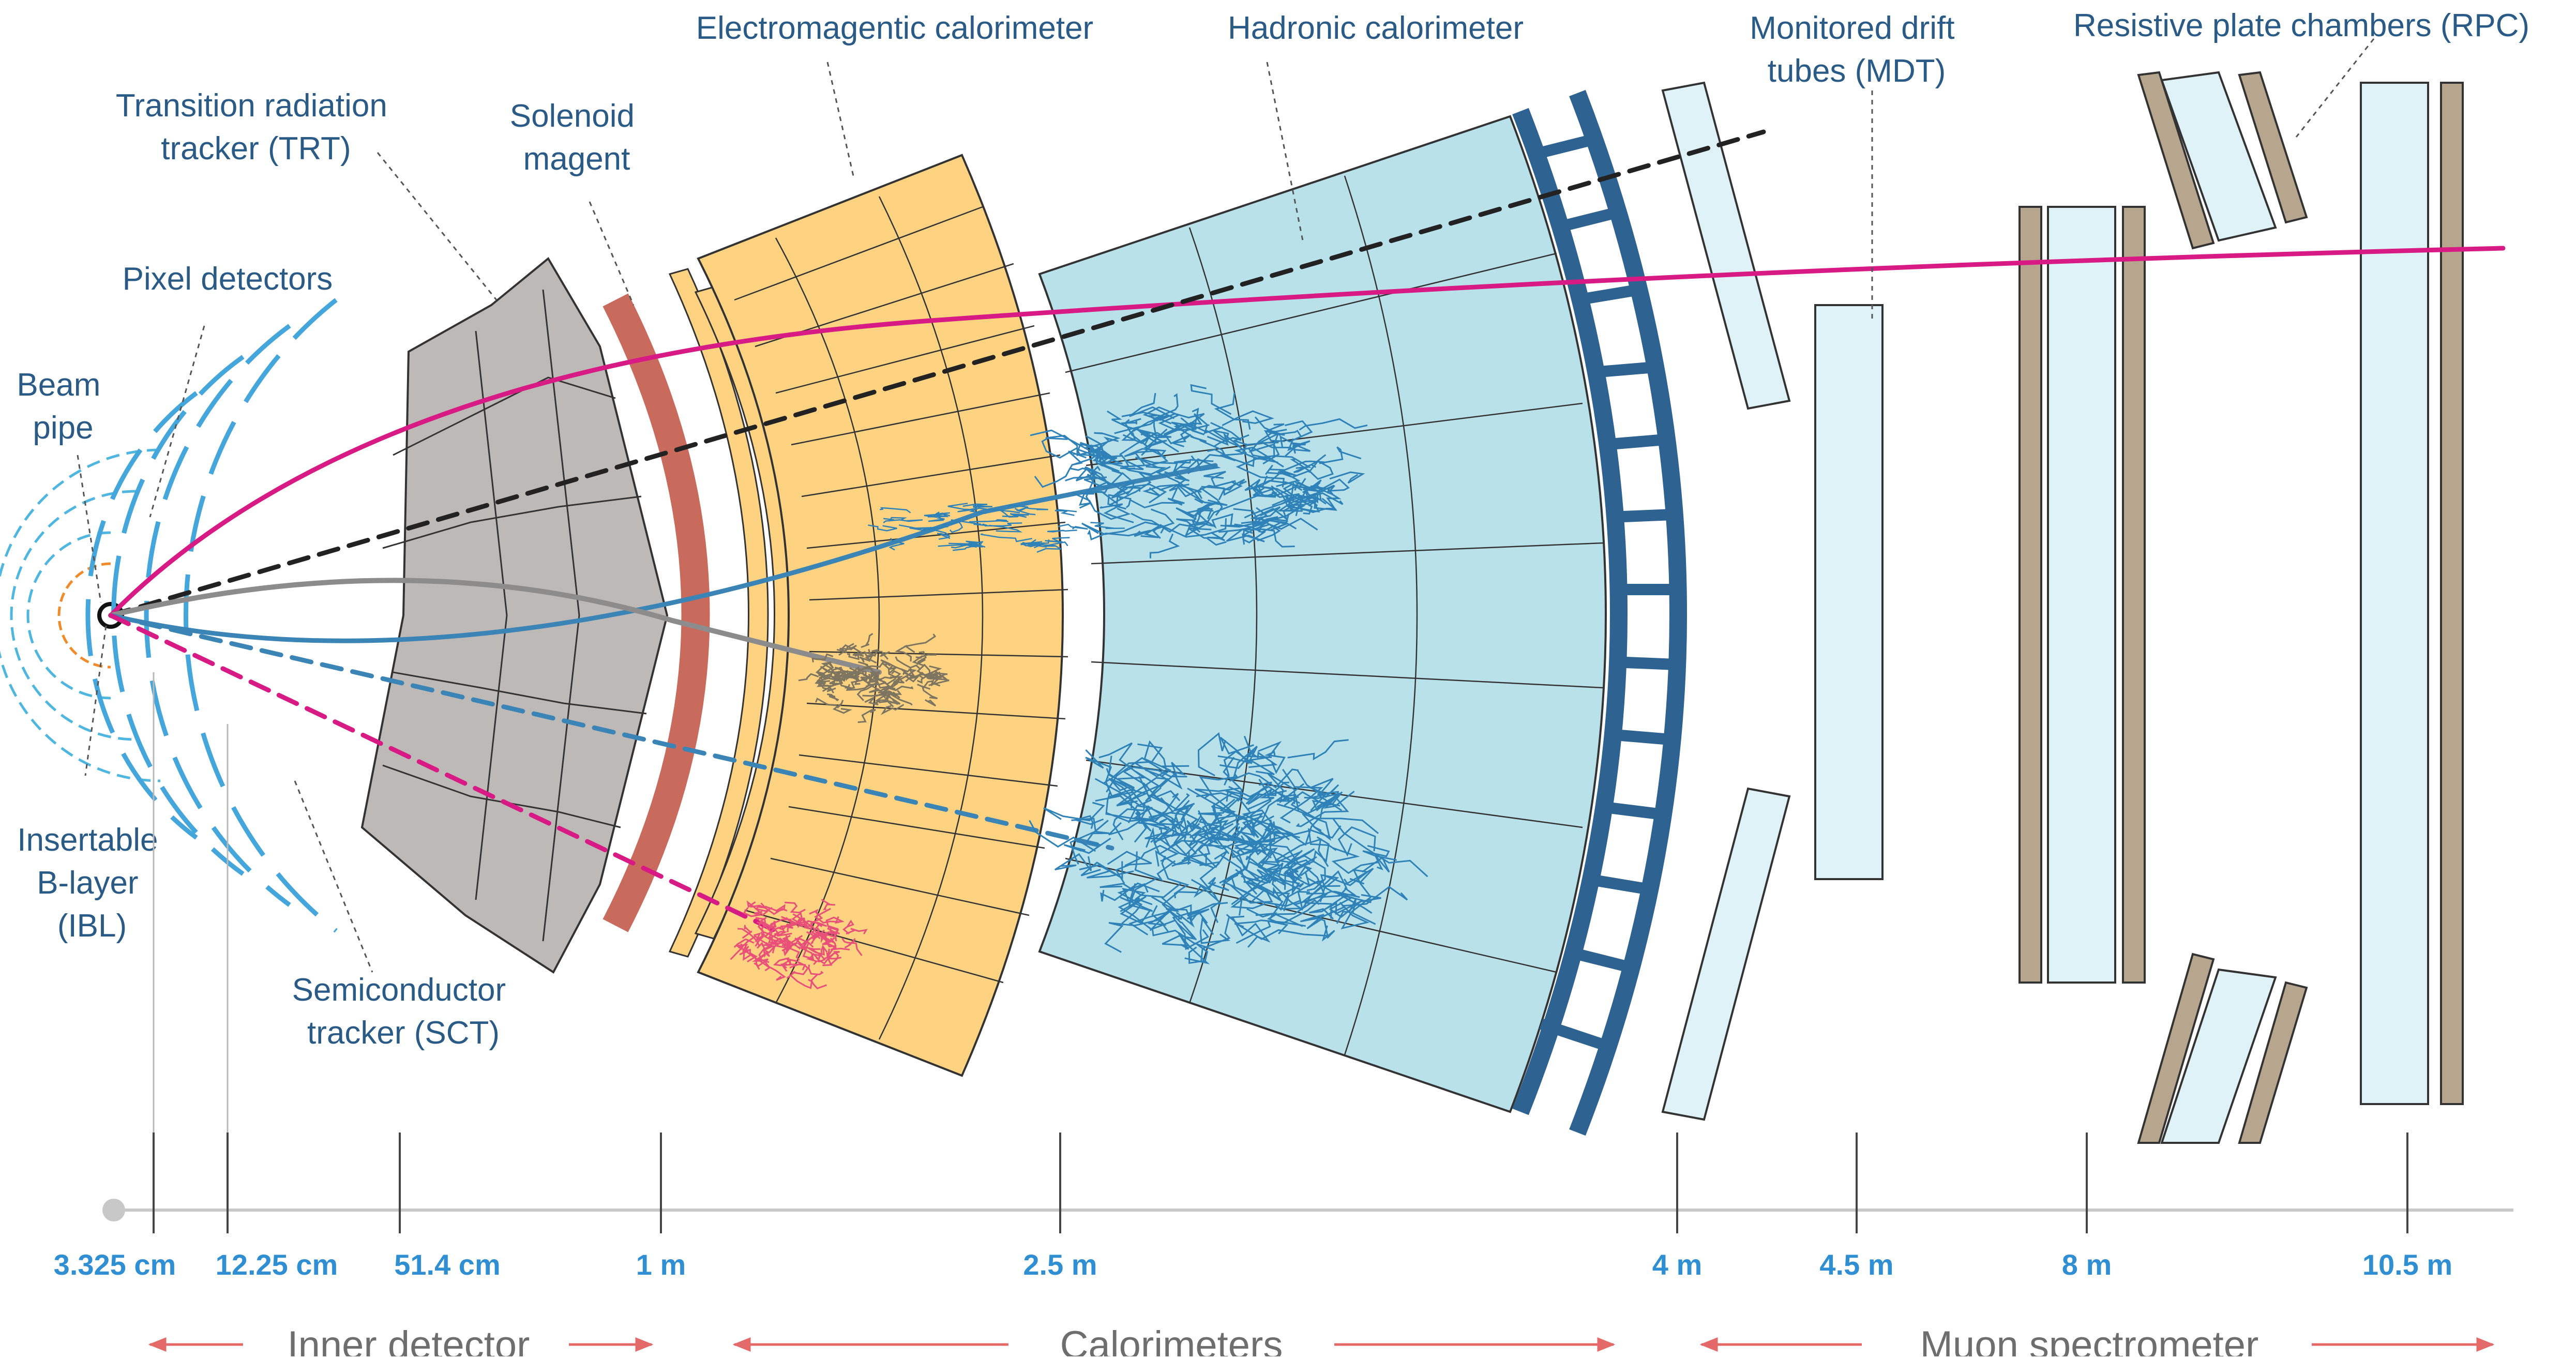 The image size is (2576, 1359). I want to click on electromagnetic-calorimeter, so click(882, 615).